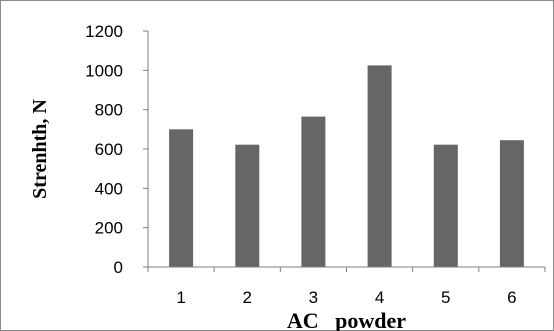 This screenshot has width=554, height=331. Describe the element at coordinates (247, 297) in the screenshot. I see `x-tick-label: 2` at that location.